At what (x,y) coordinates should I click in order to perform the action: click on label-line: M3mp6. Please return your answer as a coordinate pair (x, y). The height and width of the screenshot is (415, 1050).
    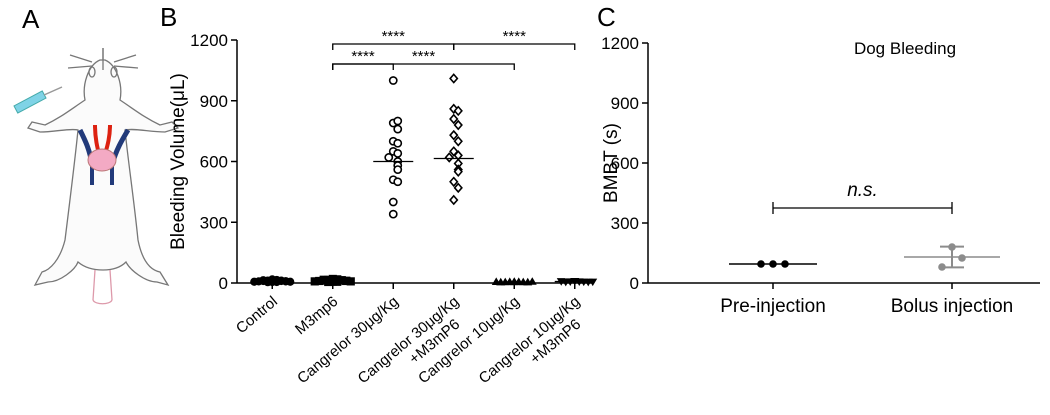
    Looking at the image, I should click on (316, 315).